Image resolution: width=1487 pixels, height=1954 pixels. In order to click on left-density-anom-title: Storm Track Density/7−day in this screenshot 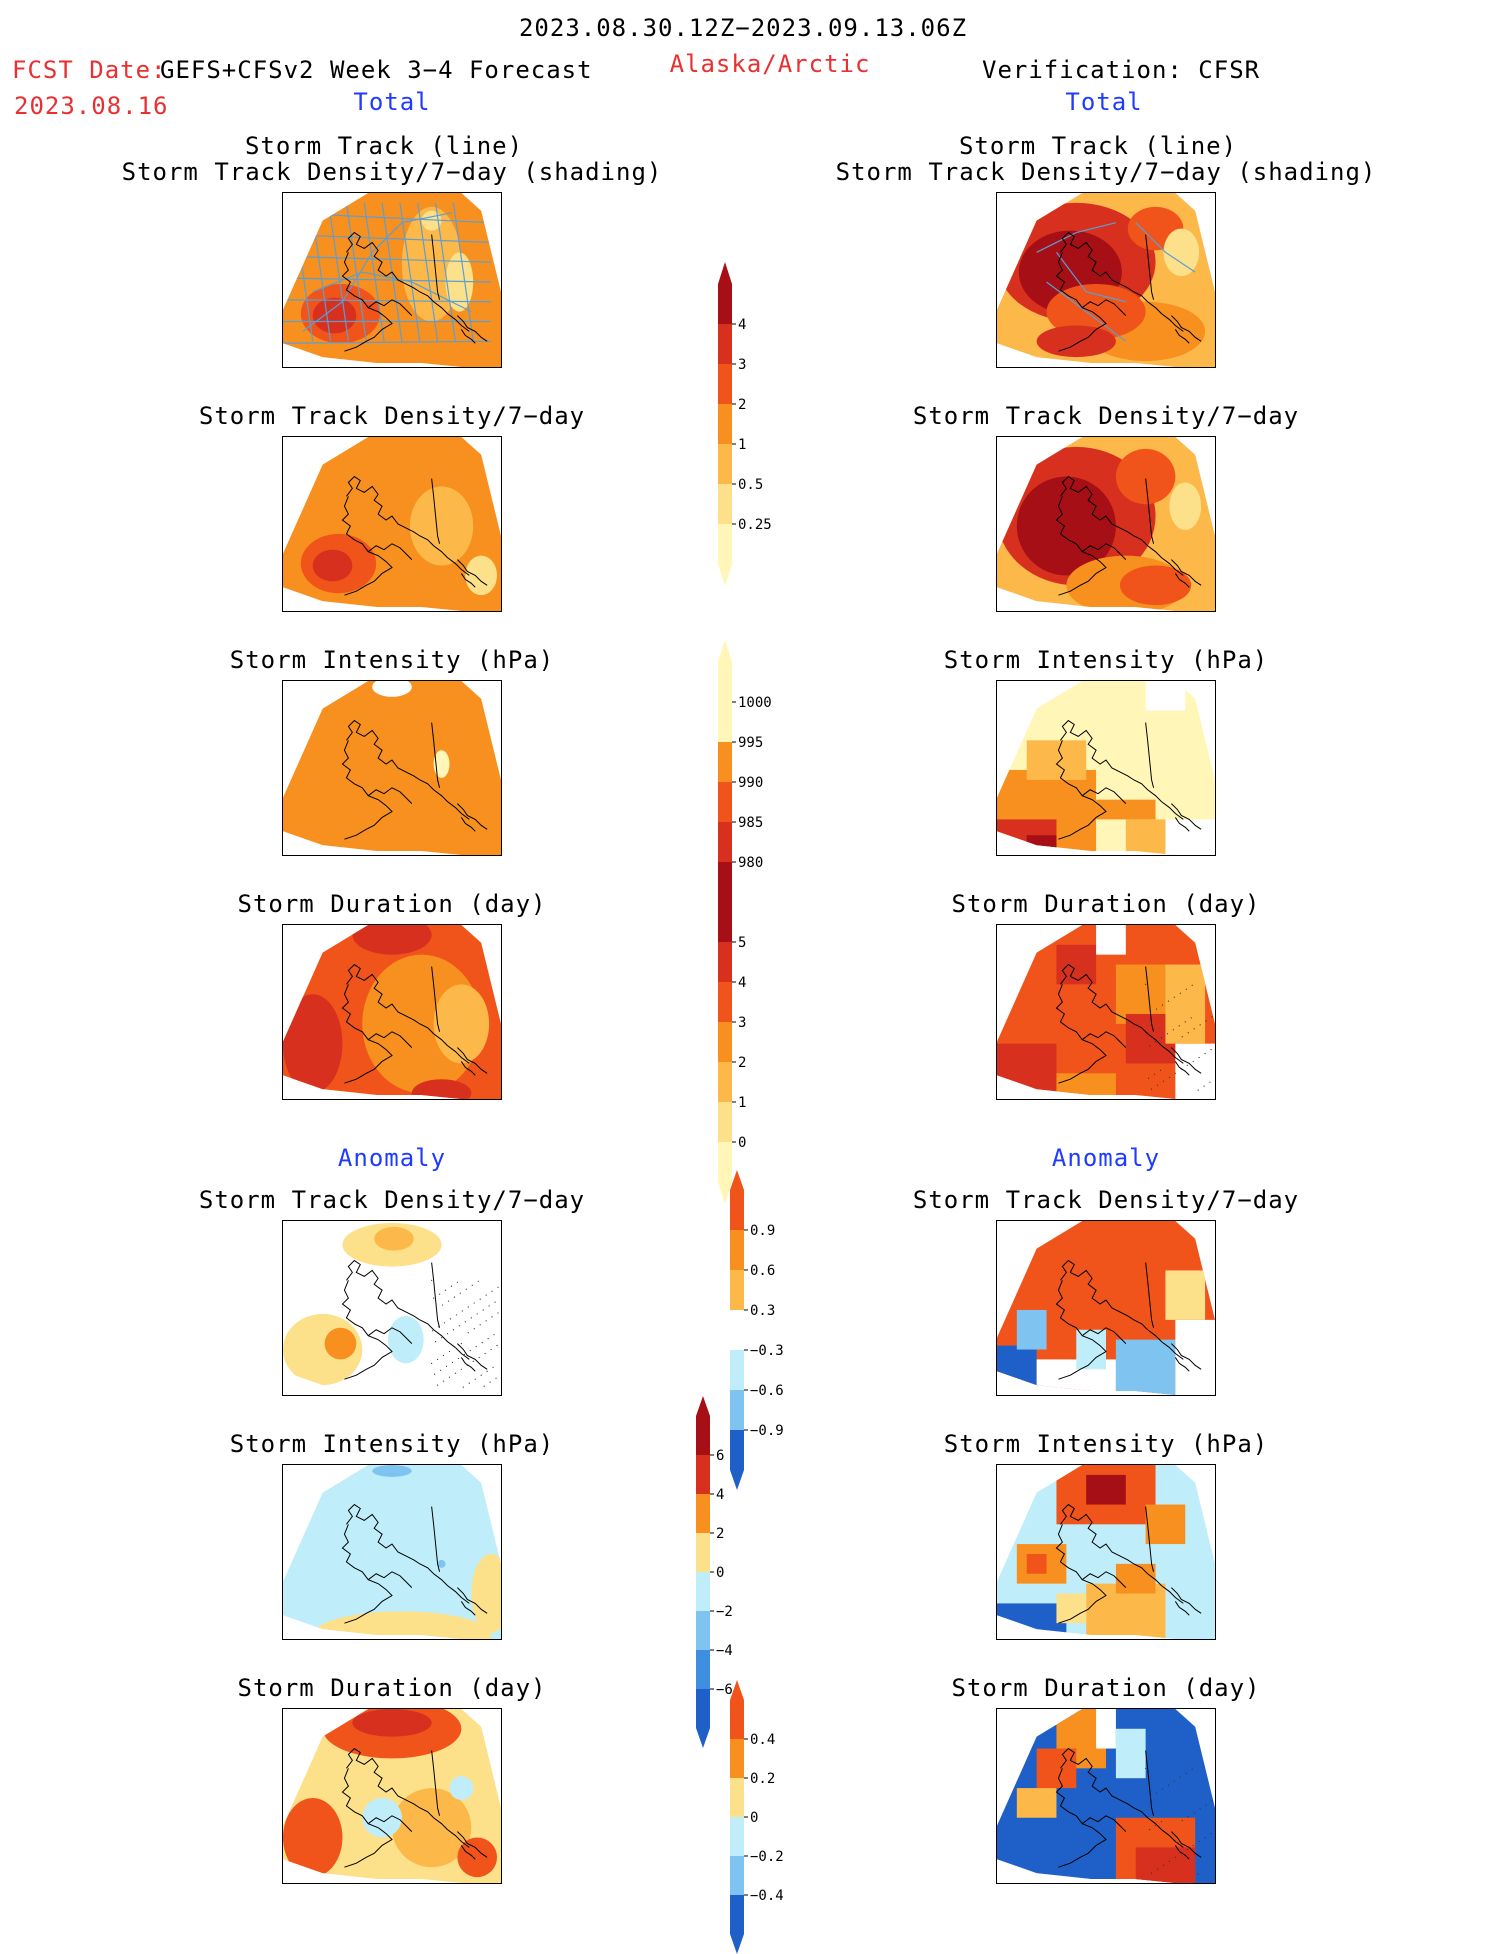, I will do `click(392, 1200)`.